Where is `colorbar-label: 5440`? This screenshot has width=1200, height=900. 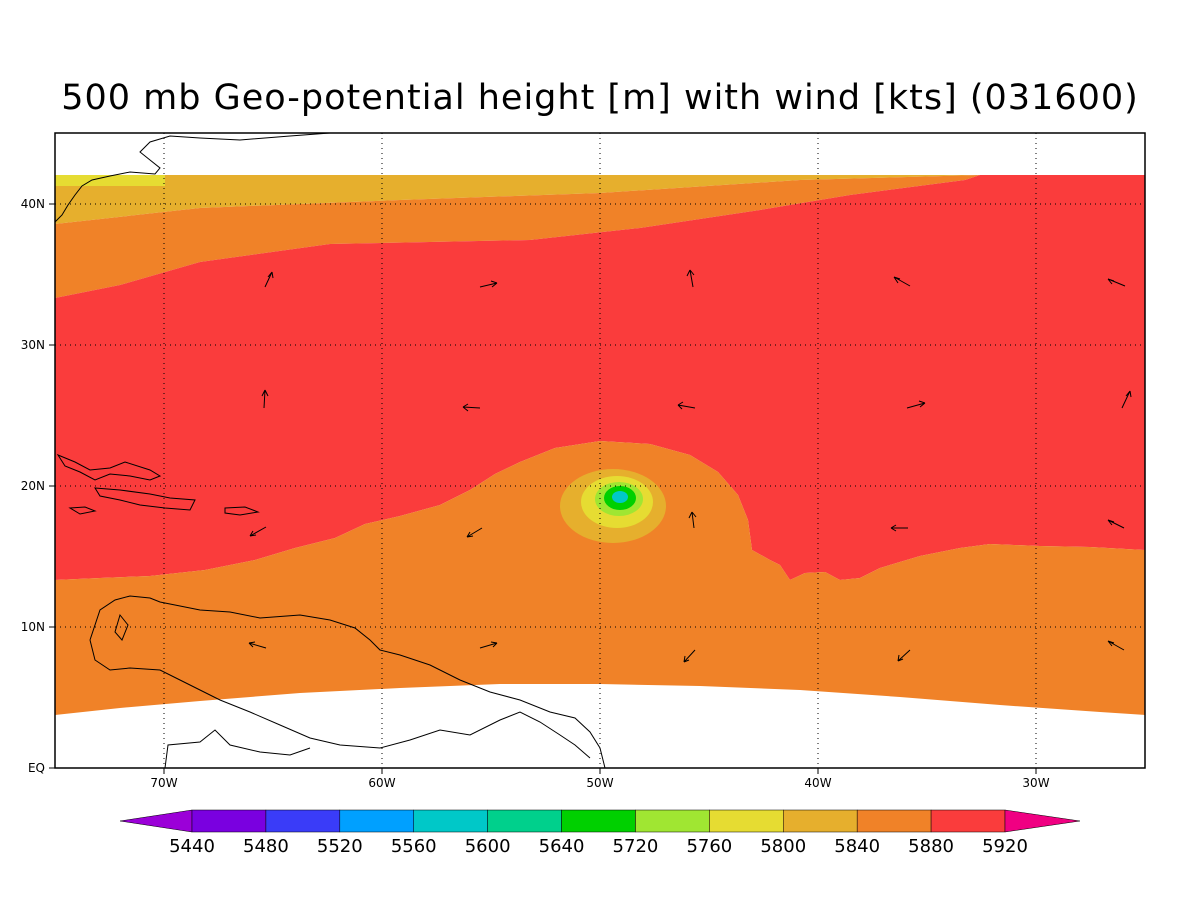 colorbar-label: 5440 is located at coordinates (192, 846).